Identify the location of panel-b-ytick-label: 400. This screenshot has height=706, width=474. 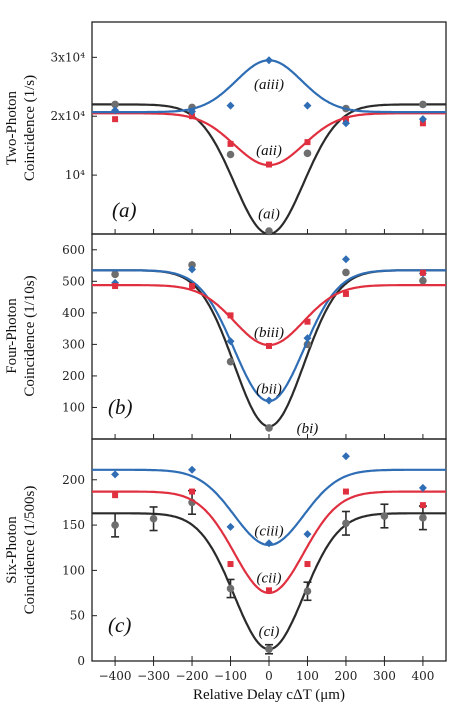
(73, 313).